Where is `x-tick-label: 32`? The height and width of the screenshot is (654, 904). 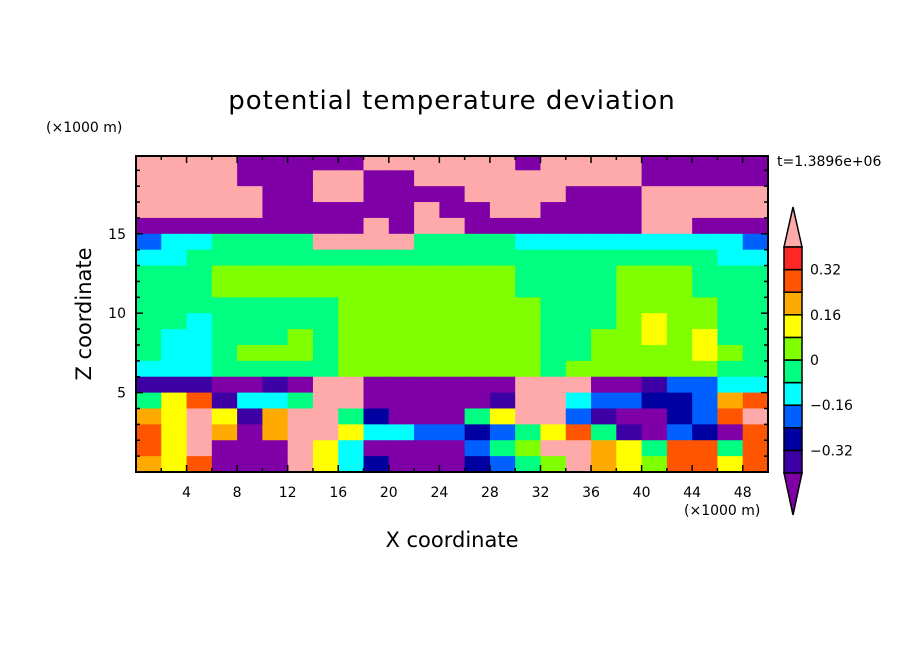 x-tick-label: 32 is located at coordinates (541, 493).